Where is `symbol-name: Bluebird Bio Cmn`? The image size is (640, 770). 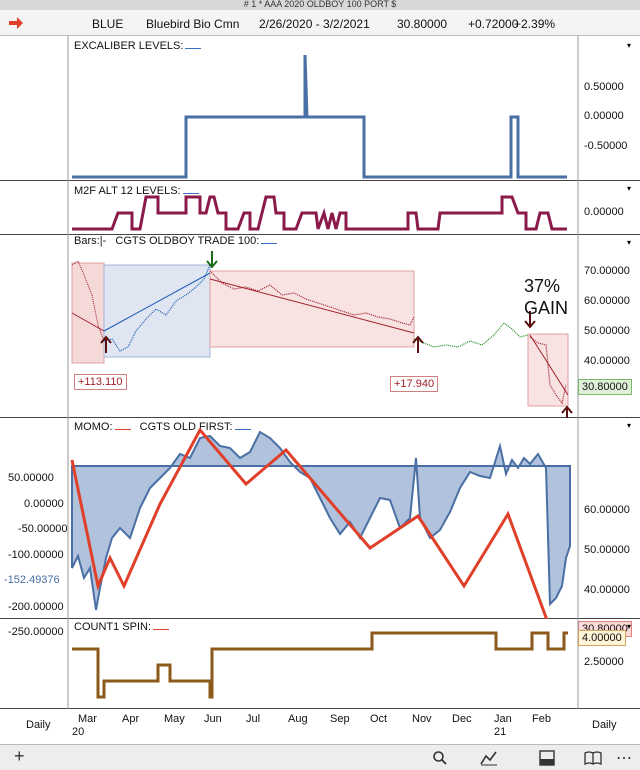 symbol-name: Bluebird Bio Cmn is located at coordinates (193, 24).